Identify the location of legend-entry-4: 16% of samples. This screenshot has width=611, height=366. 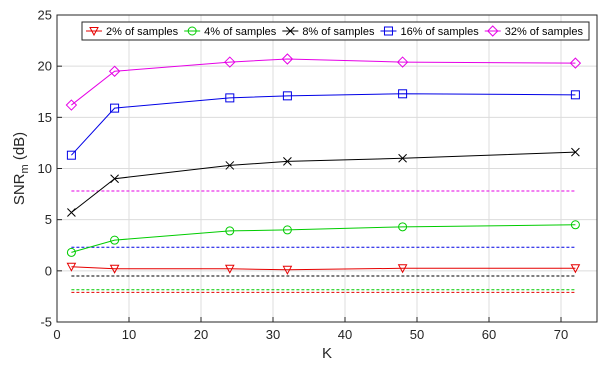
(429, 32).